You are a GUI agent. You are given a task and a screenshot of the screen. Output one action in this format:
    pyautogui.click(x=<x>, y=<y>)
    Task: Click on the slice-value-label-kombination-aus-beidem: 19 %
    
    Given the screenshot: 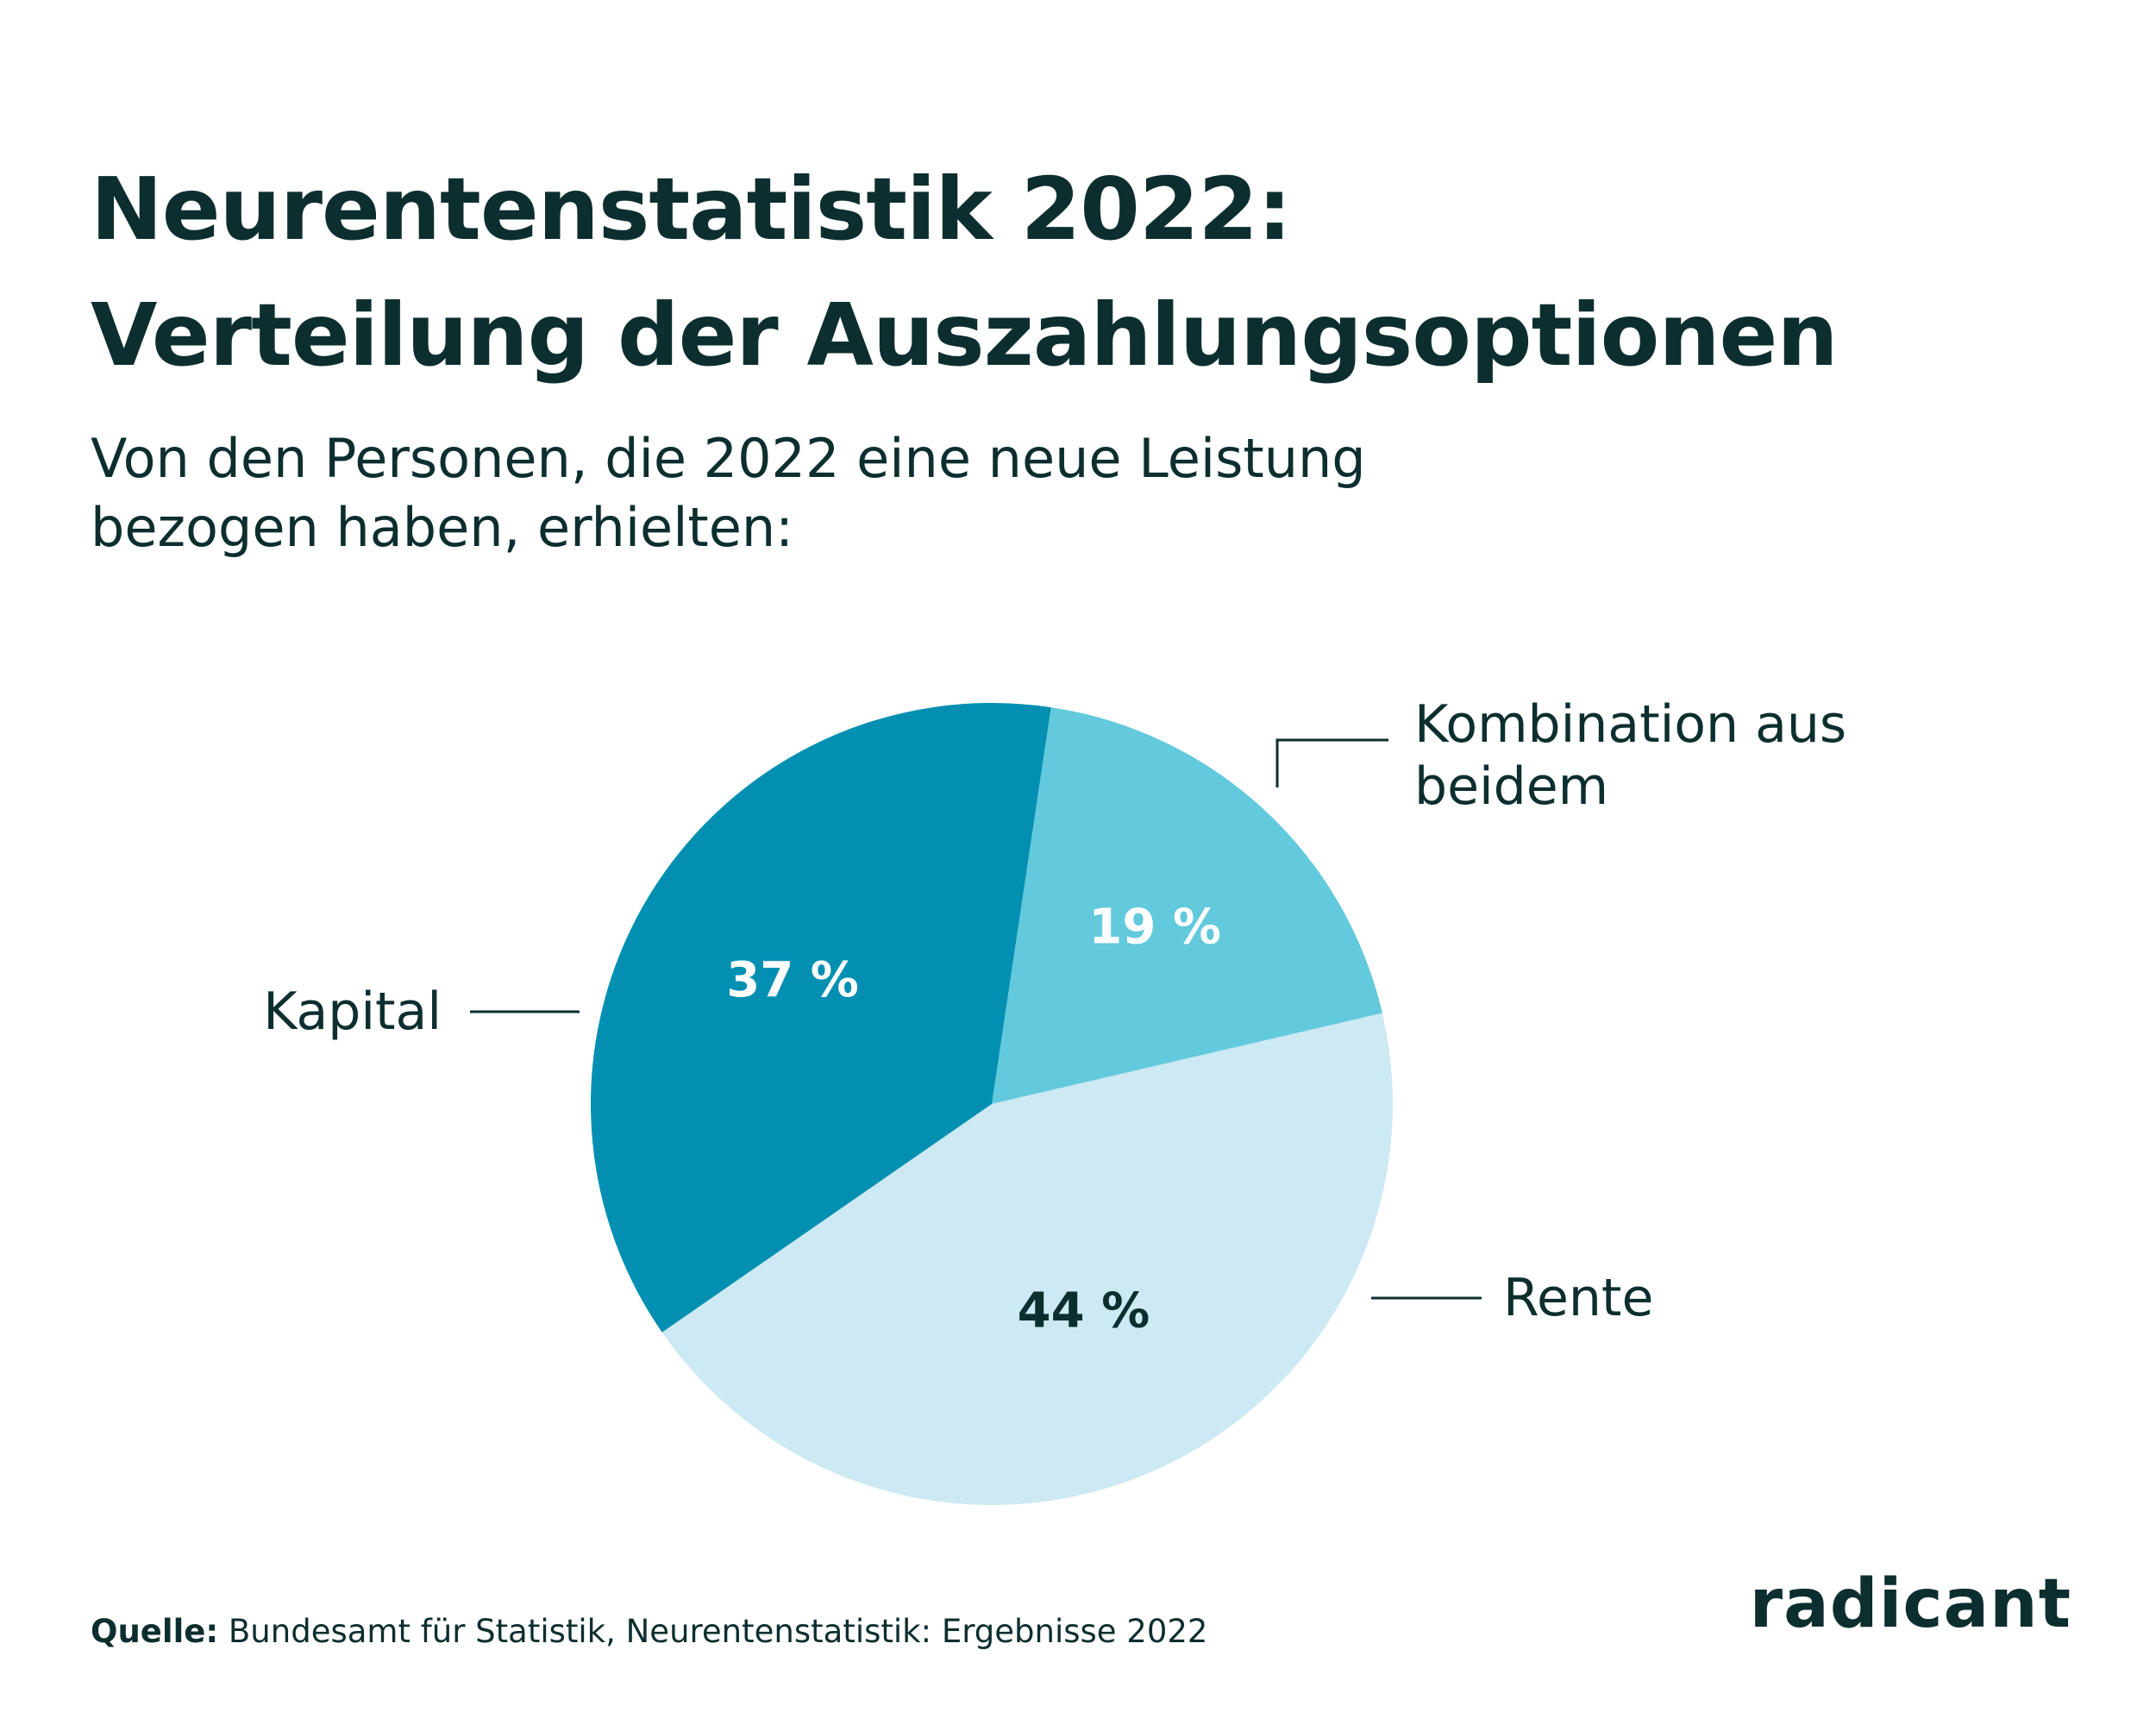 What is the action you would take?
    pyautogui.click(x=1154, y=927)
    